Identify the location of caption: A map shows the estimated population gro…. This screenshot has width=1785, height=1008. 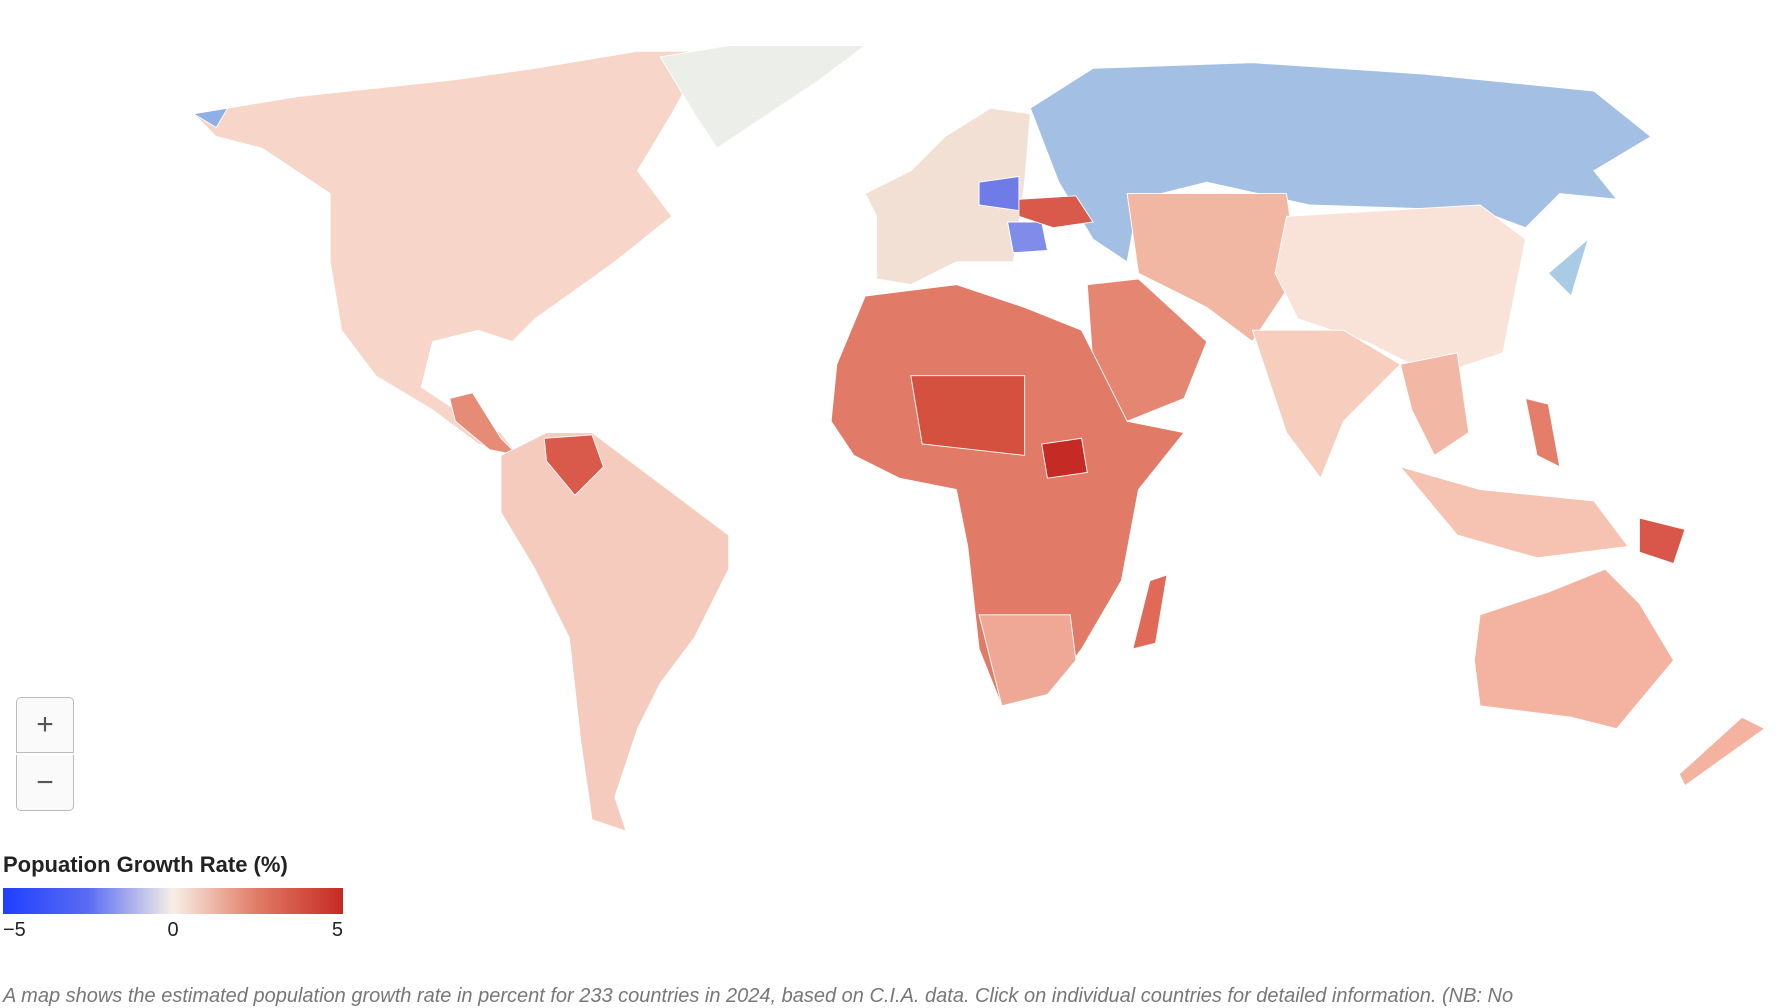
(758, 996).